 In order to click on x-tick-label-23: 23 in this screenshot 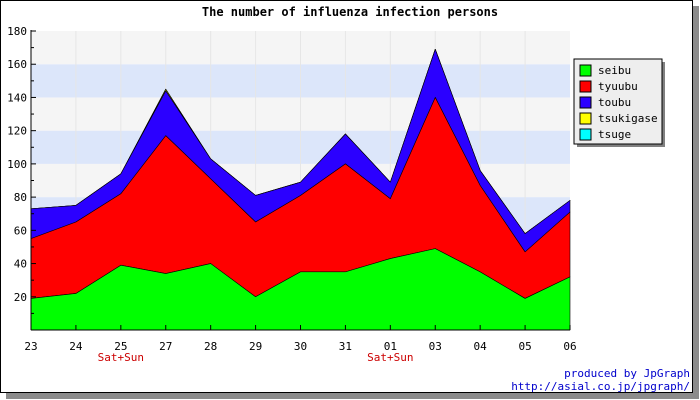, I will do `click(30, 346)`.